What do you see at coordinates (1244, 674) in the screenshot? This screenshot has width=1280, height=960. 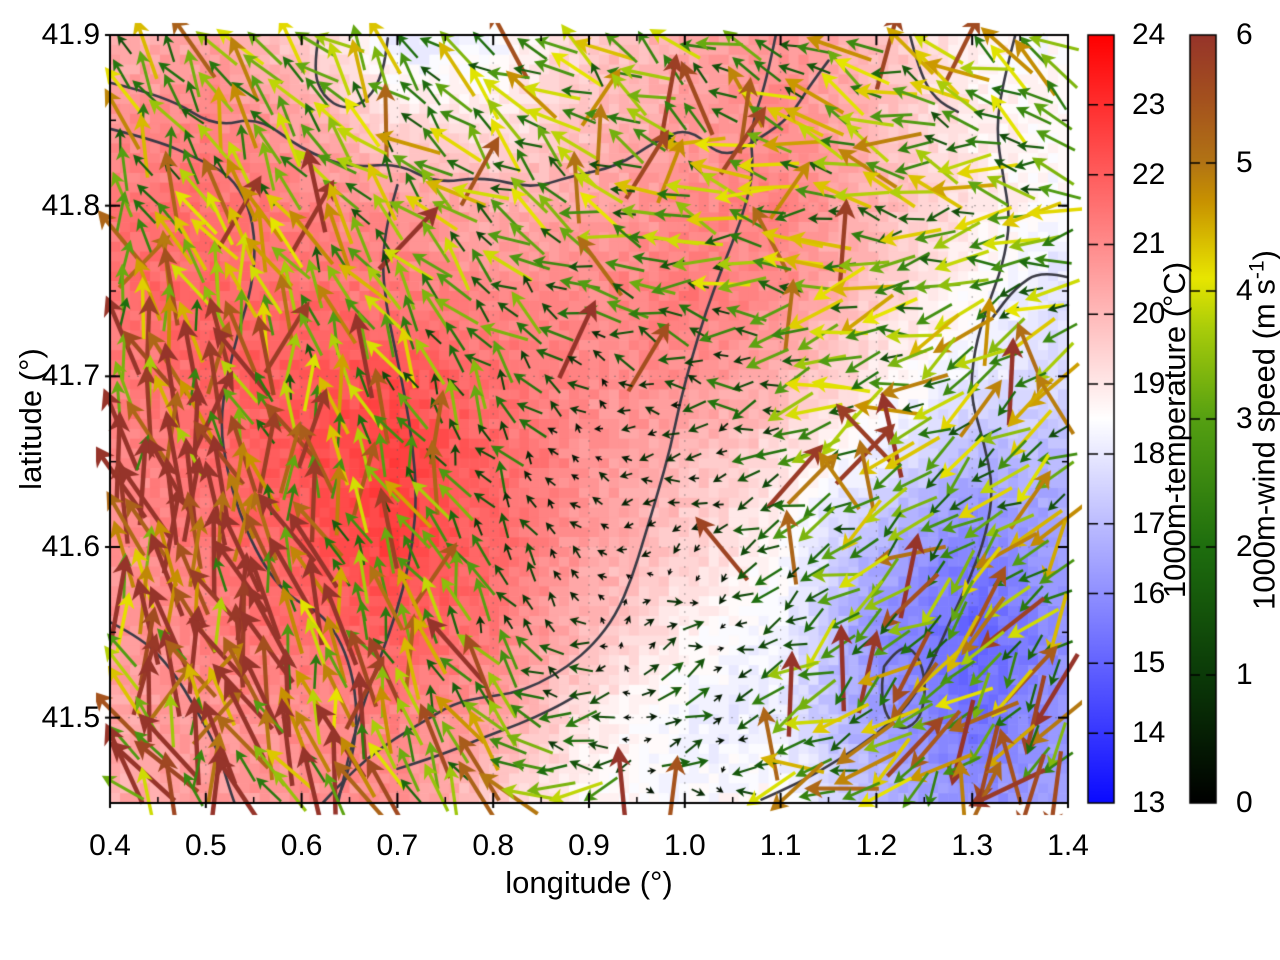 I see `wind-colorbar-tick-label: 1` at bounding box center [1244, 674].